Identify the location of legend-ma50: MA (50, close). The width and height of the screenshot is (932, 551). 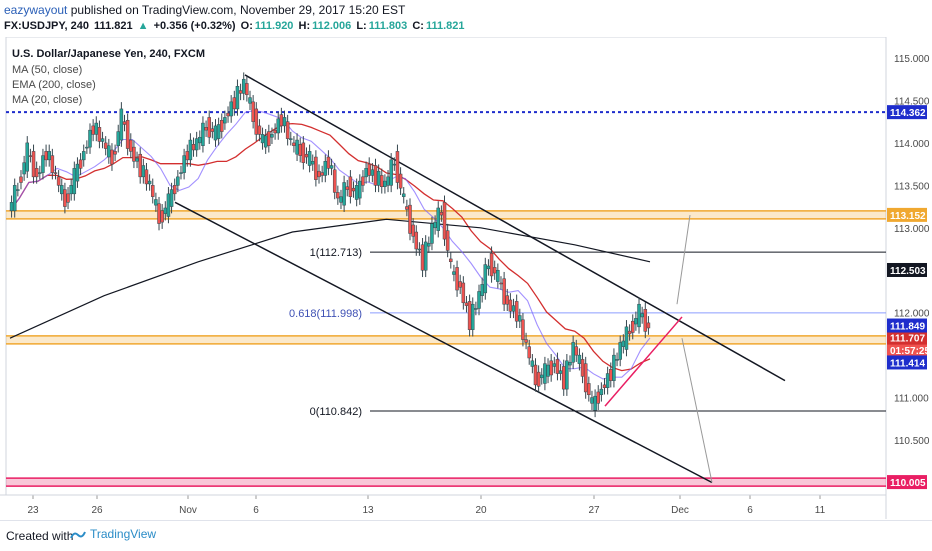
(47, 70).